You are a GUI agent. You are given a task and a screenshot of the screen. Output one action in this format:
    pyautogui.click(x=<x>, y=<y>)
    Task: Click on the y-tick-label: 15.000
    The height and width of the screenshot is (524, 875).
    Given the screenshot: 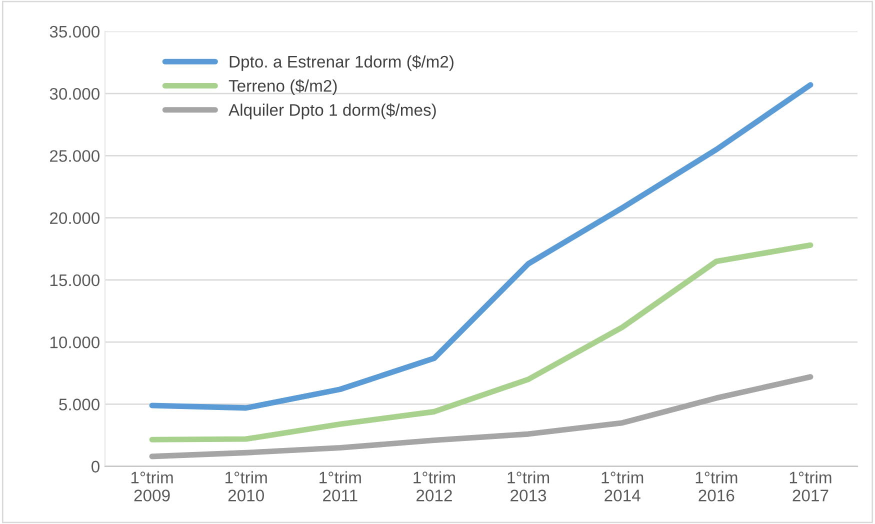 What is the action you would take?
    pyautogui.click(x=75, y=280)
    